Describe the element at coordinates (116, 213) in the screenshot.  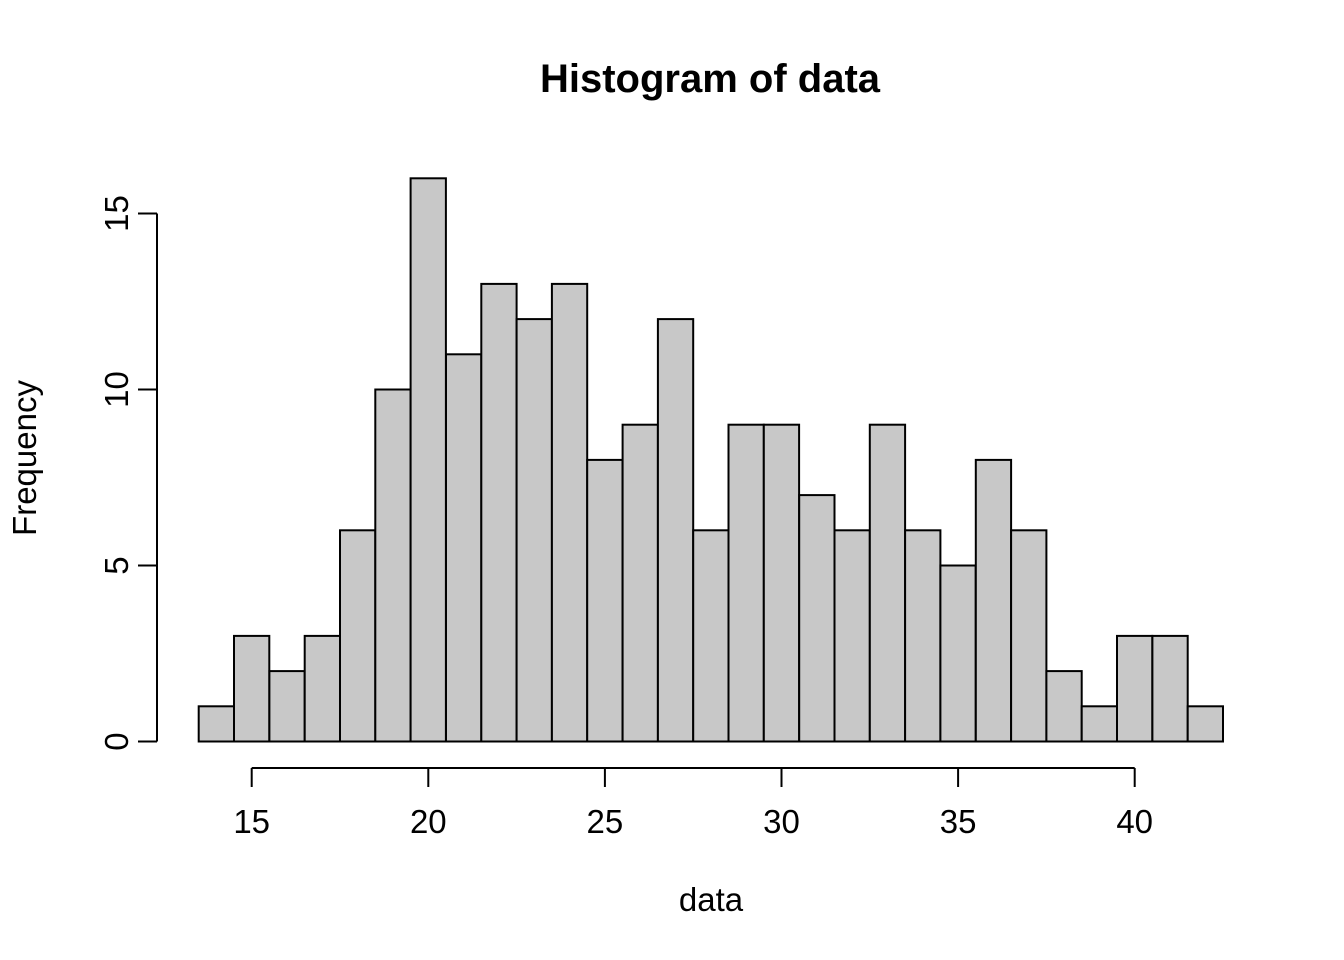
I see `y-tick-label: 15` at that location.